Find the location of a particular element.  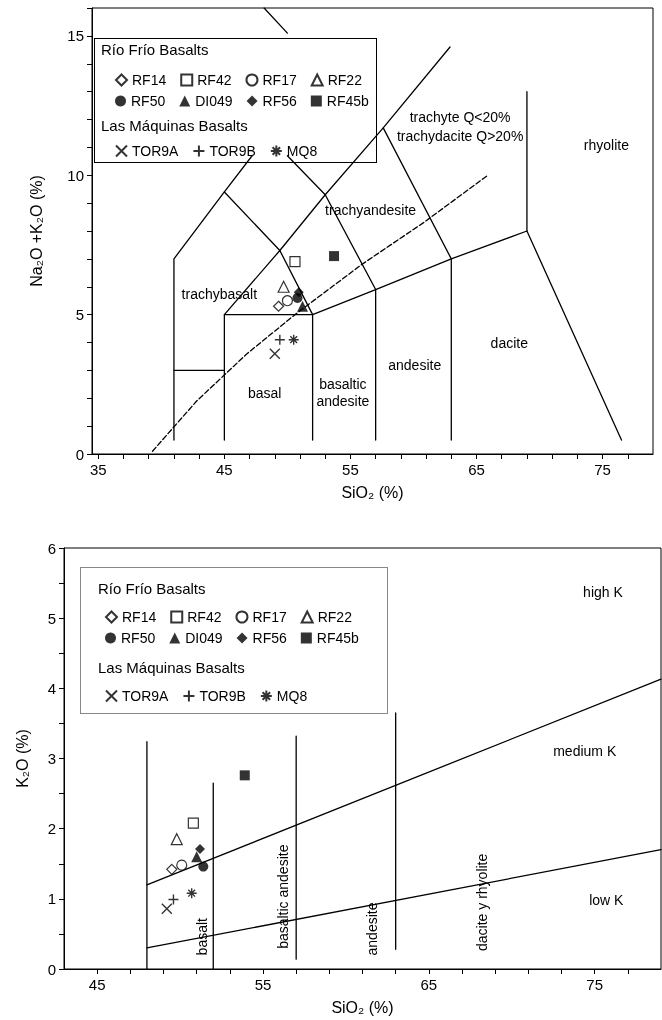

annotation: rhyolite is located at coordinates (606, 144).